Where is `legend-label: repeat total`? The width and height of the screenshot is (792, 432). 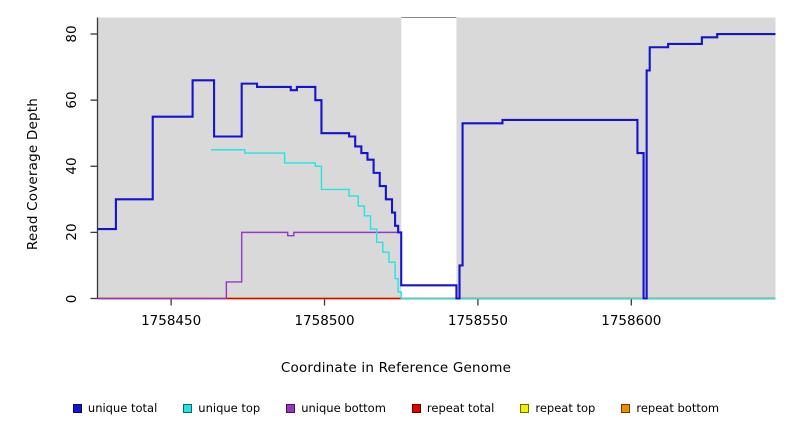
legend-label: repeat total is located at coordinates (460, 408).